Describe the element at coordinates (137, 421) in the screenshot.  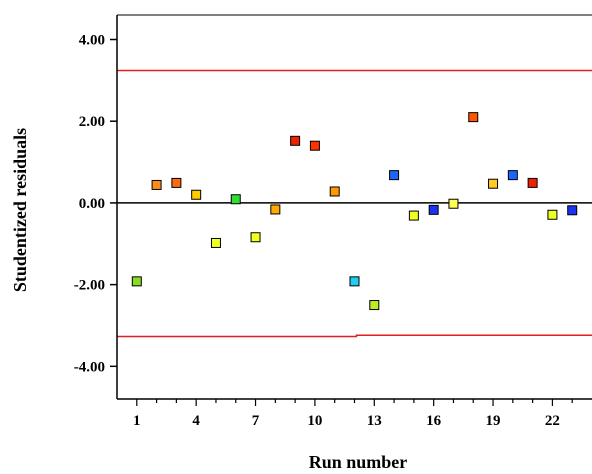
I see `x-tick-label: 1` at that location.